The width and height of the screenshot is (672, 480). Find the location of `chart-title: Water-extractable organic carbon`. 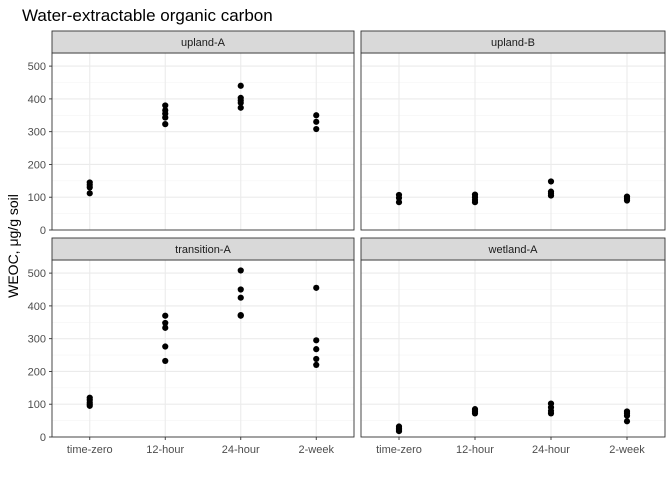

chart-title: Water-extractable organic carbon is located at coordinates (147, 15).